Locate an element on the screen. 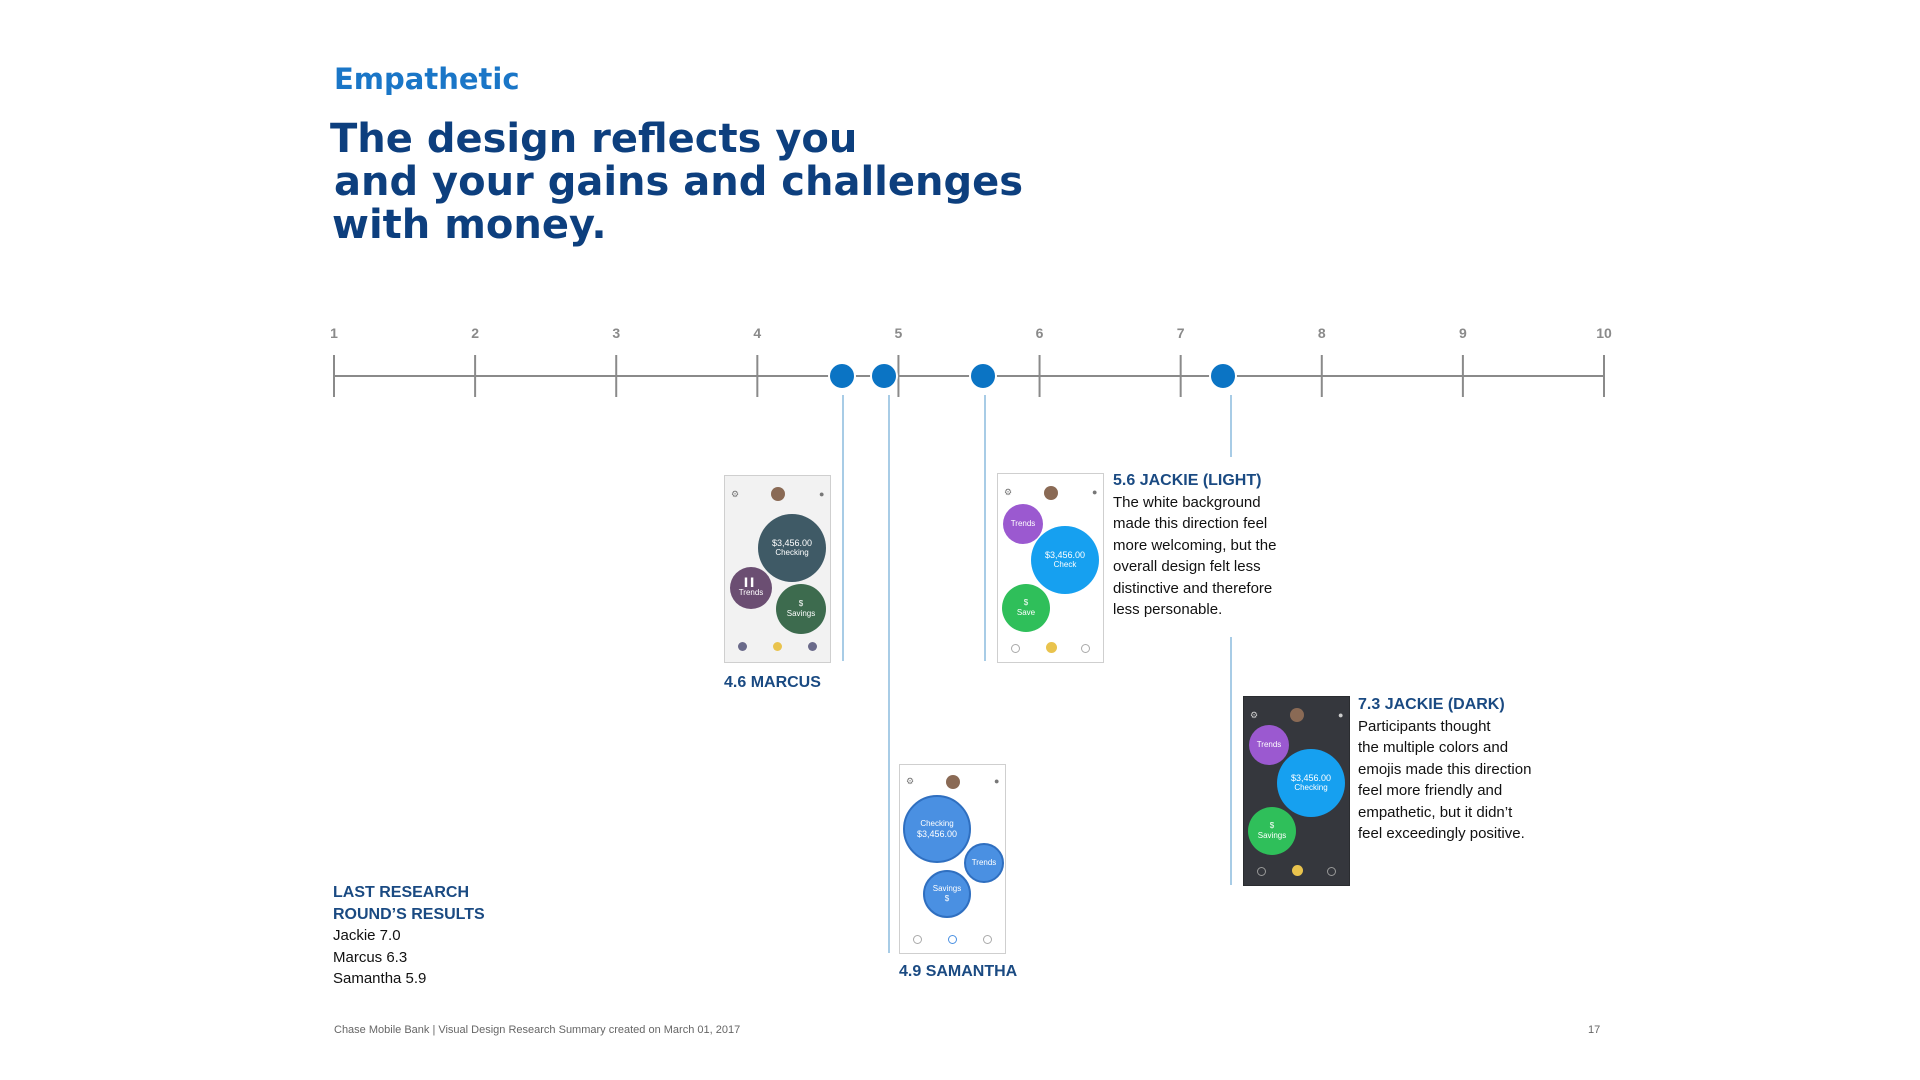  description-line: less personable. is located at coordinates (1168, 609).